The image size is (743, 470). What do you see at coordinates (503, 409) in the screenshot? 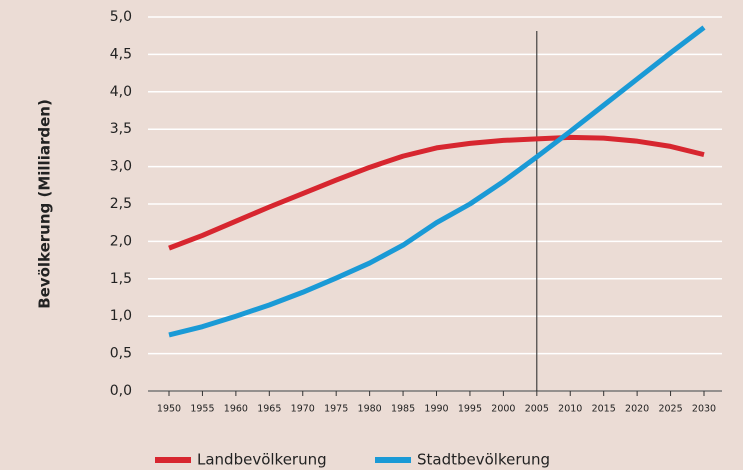
I see `x-tick-label: 2000` at bounding box center [503, 409].